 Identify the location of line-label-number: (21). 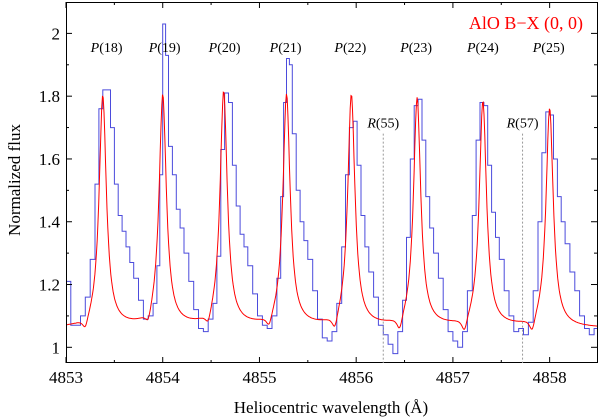
(290, 48).